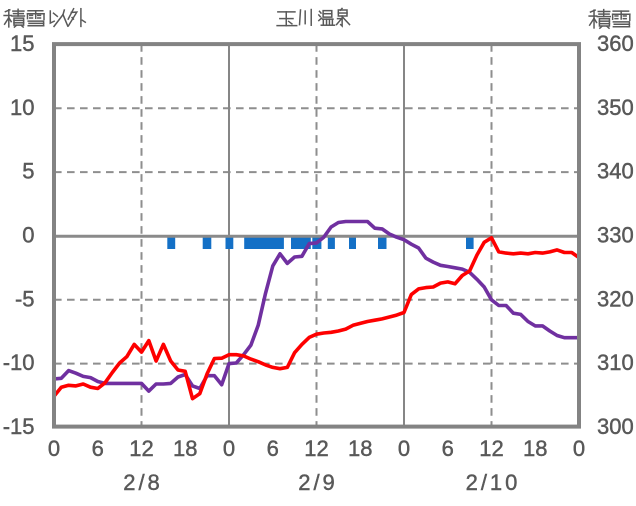  I want to click on svg-text: 10, so click(22, 107).